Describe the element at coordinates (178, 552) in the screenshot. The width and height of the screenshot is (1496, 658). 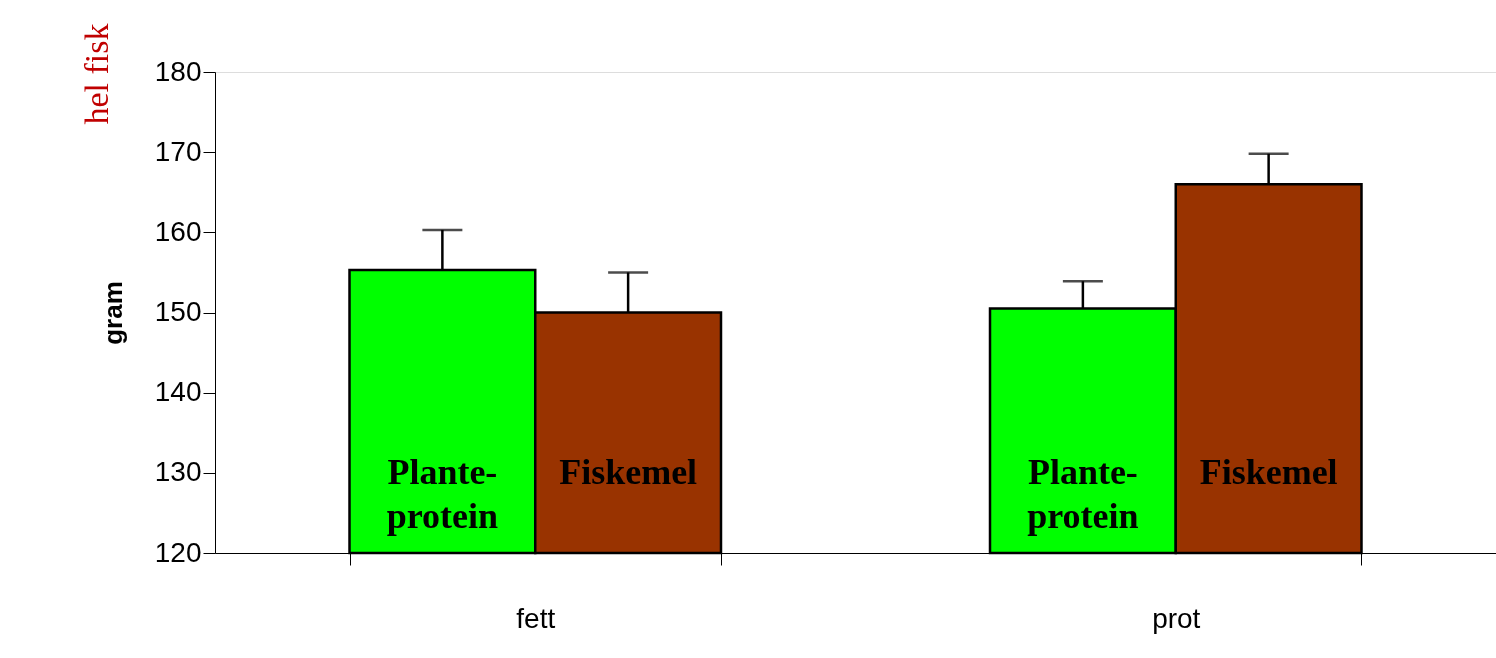
I see `y-tick-label: 120` at that location.